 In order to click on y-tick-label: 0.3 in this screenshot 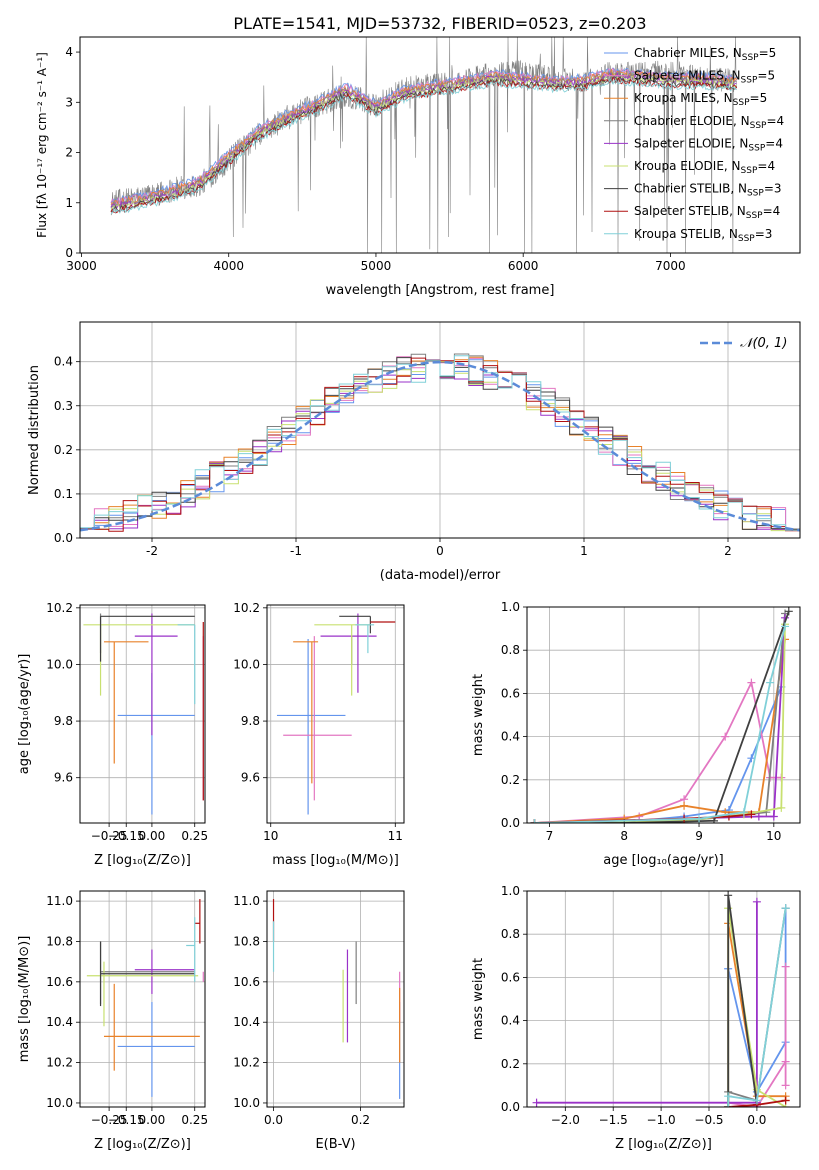, I will do `click(63, 406)`.